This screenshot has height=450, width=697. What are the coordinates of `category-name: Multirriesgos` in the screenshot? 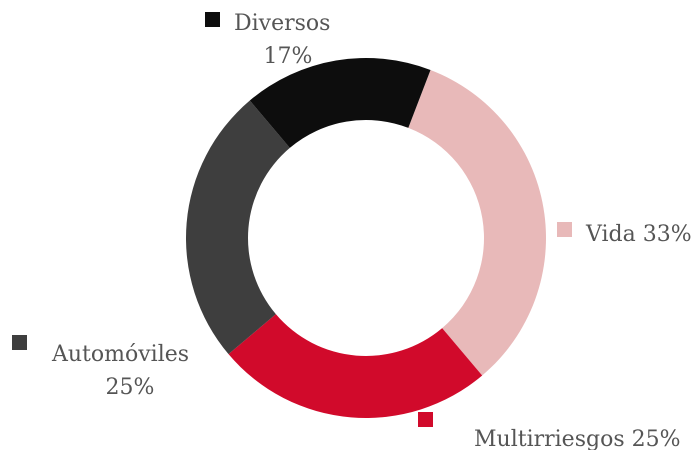 It's located at (549, 438).